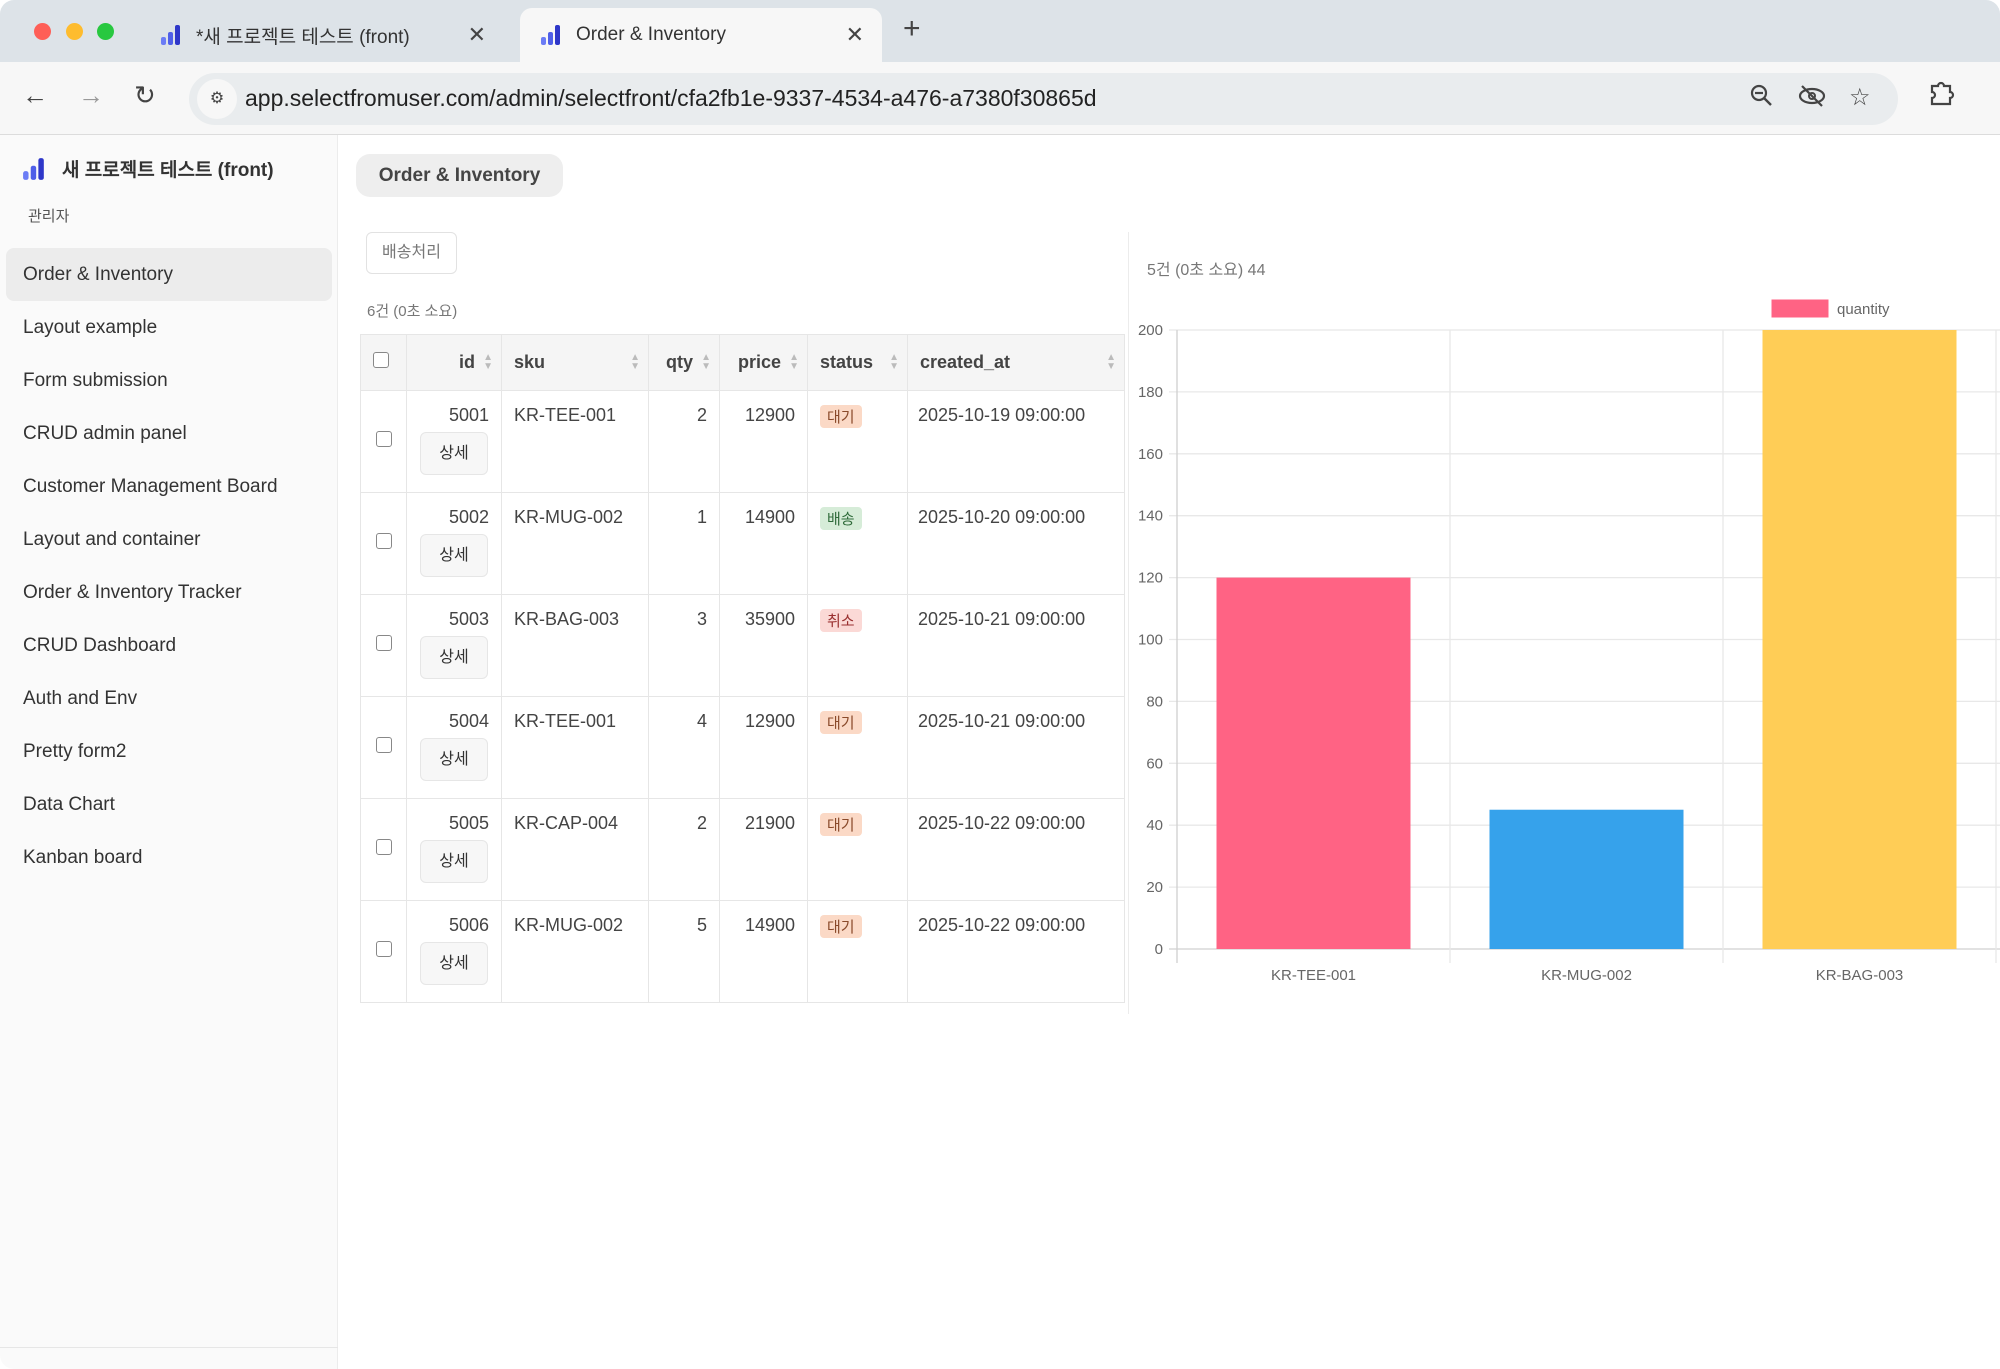  What do you see at coordinates (1860, 975) in the screenshot?
I see `x-tick-label: KR-BAG-003` at bounding box center [1860, 975].